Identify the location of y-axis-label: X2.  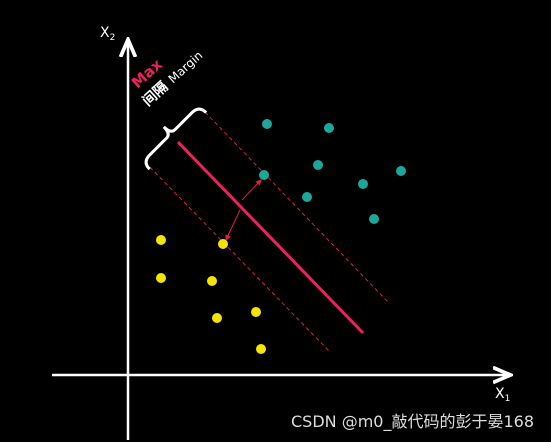
(107, 34).